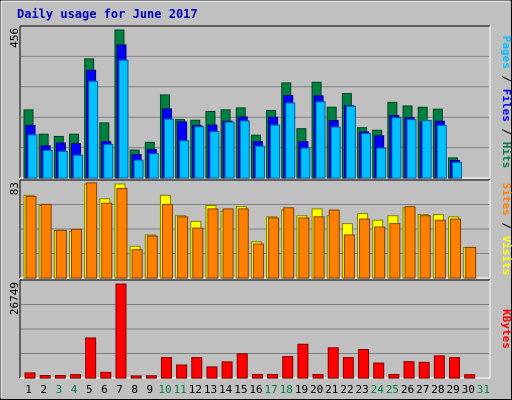  I want to click on x-tick-label: 30, so click(468, 389).